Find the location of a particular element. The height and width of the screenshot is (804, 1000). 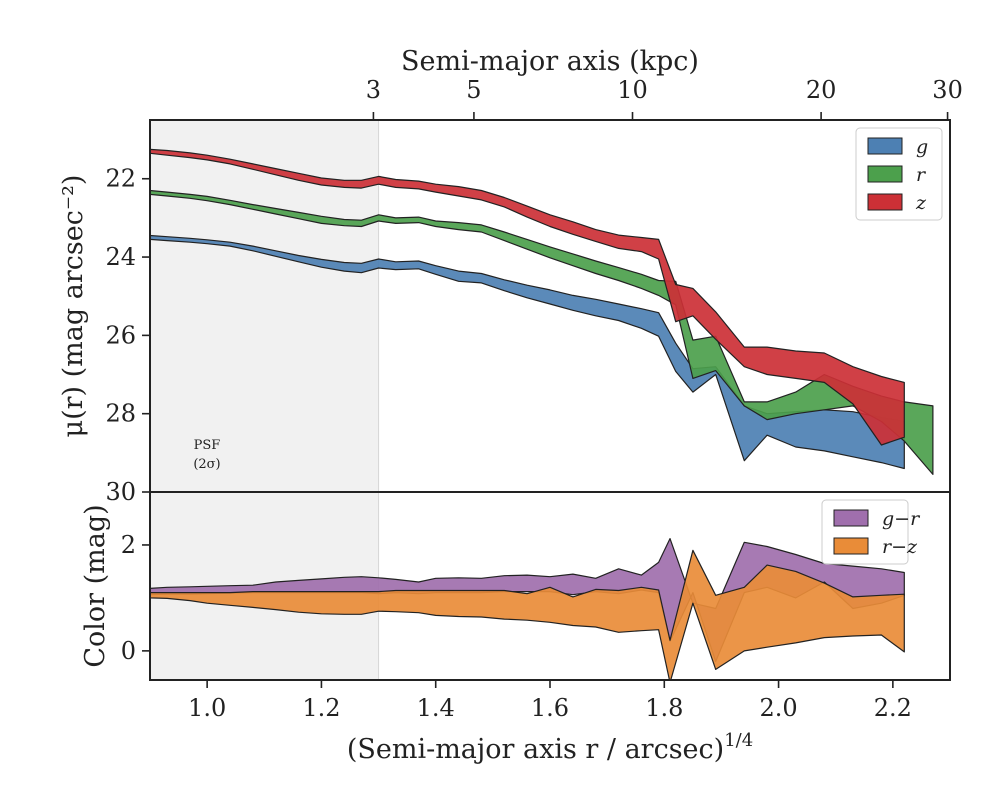

top-axis-label: Semi-major axis (kpc) is located at coordinates (550, 61).